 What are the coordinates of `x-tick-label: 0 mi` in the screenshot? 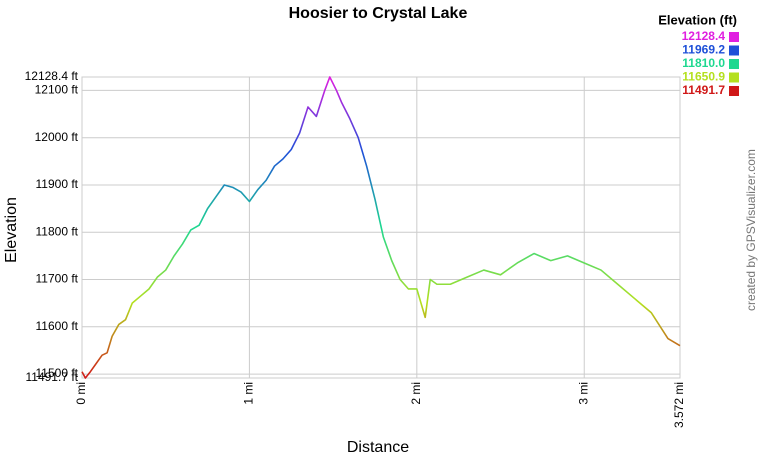 It's located at (81, 393).